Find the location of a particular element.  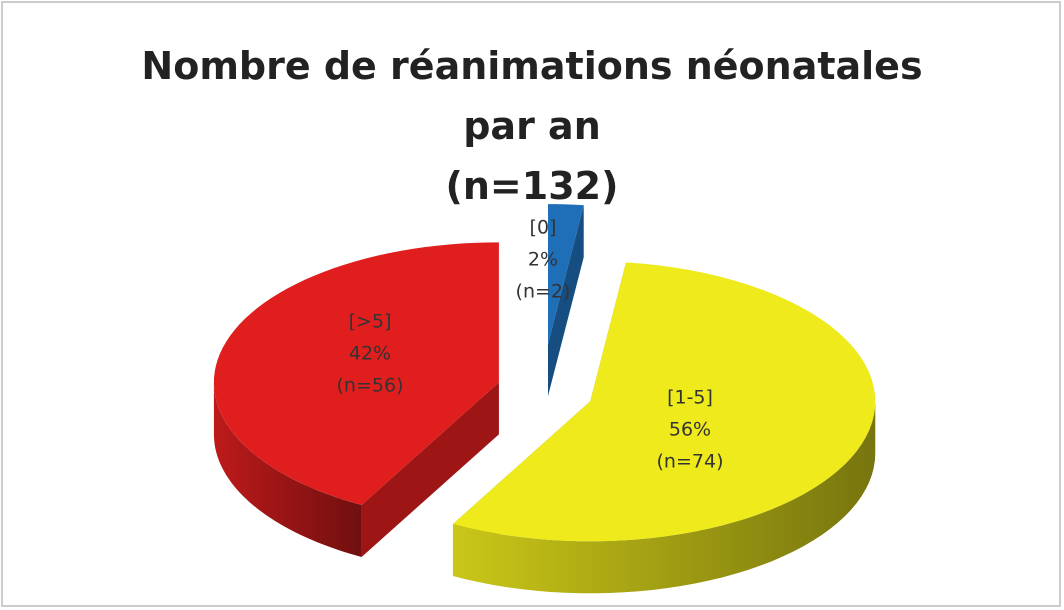

chart-subtitle: (n=132) is located at coordinates (532, 186).